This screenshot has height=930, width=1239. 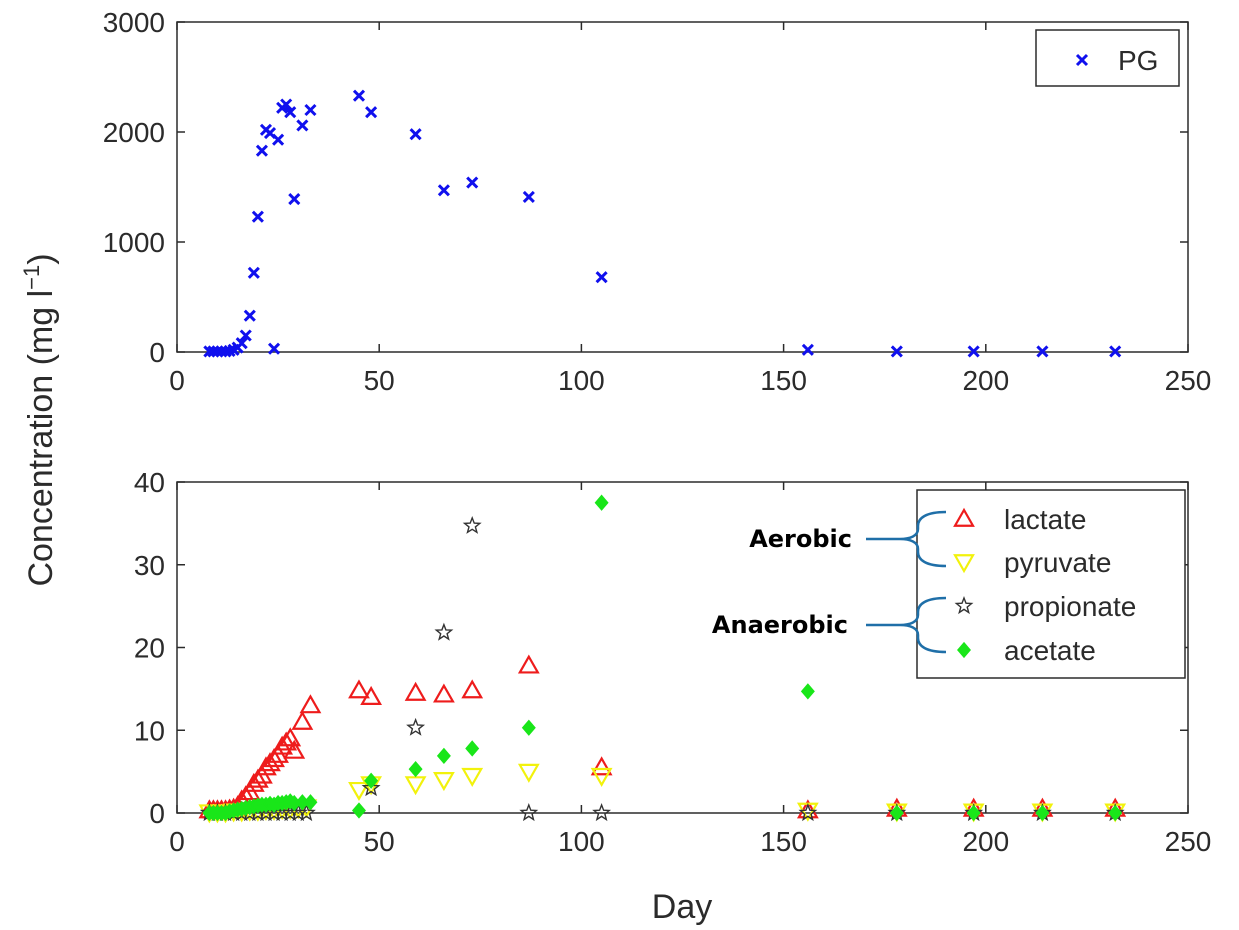 What do you see at coordinates (149, 648) in the screenshot?
I see `y-tick-label: 20` at bounding box center [149, 648].